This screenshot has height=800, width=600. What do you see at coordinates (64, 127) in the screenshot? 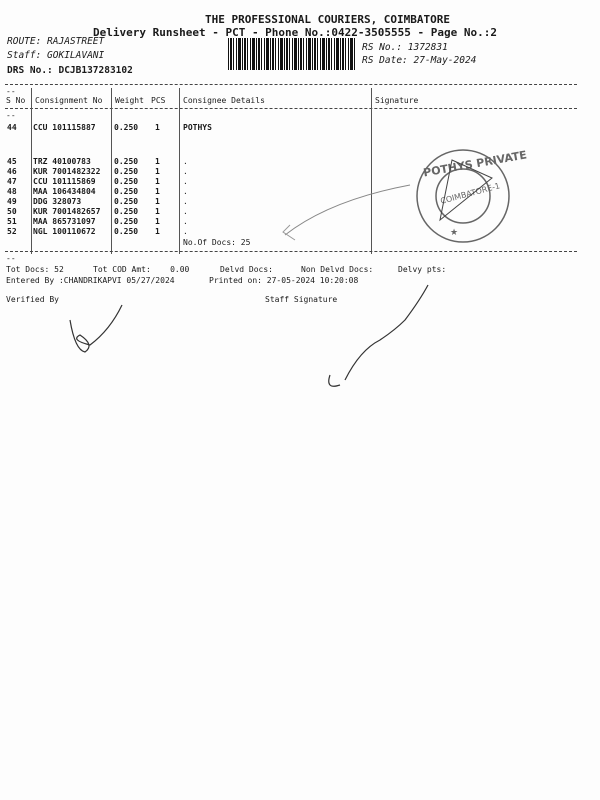
I see `cell-cons: CCU 101115887` at bounding box center [64, 127].